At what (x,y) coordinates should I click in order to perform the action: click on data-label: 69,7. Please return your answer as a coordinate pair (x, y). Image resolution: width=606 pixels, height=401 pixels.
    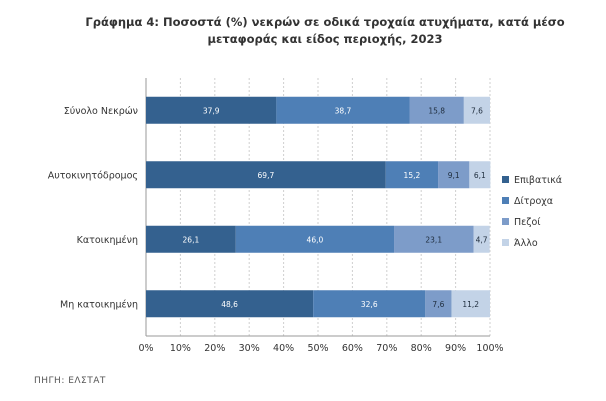
    Looking at the image, I should click on (266, 175).